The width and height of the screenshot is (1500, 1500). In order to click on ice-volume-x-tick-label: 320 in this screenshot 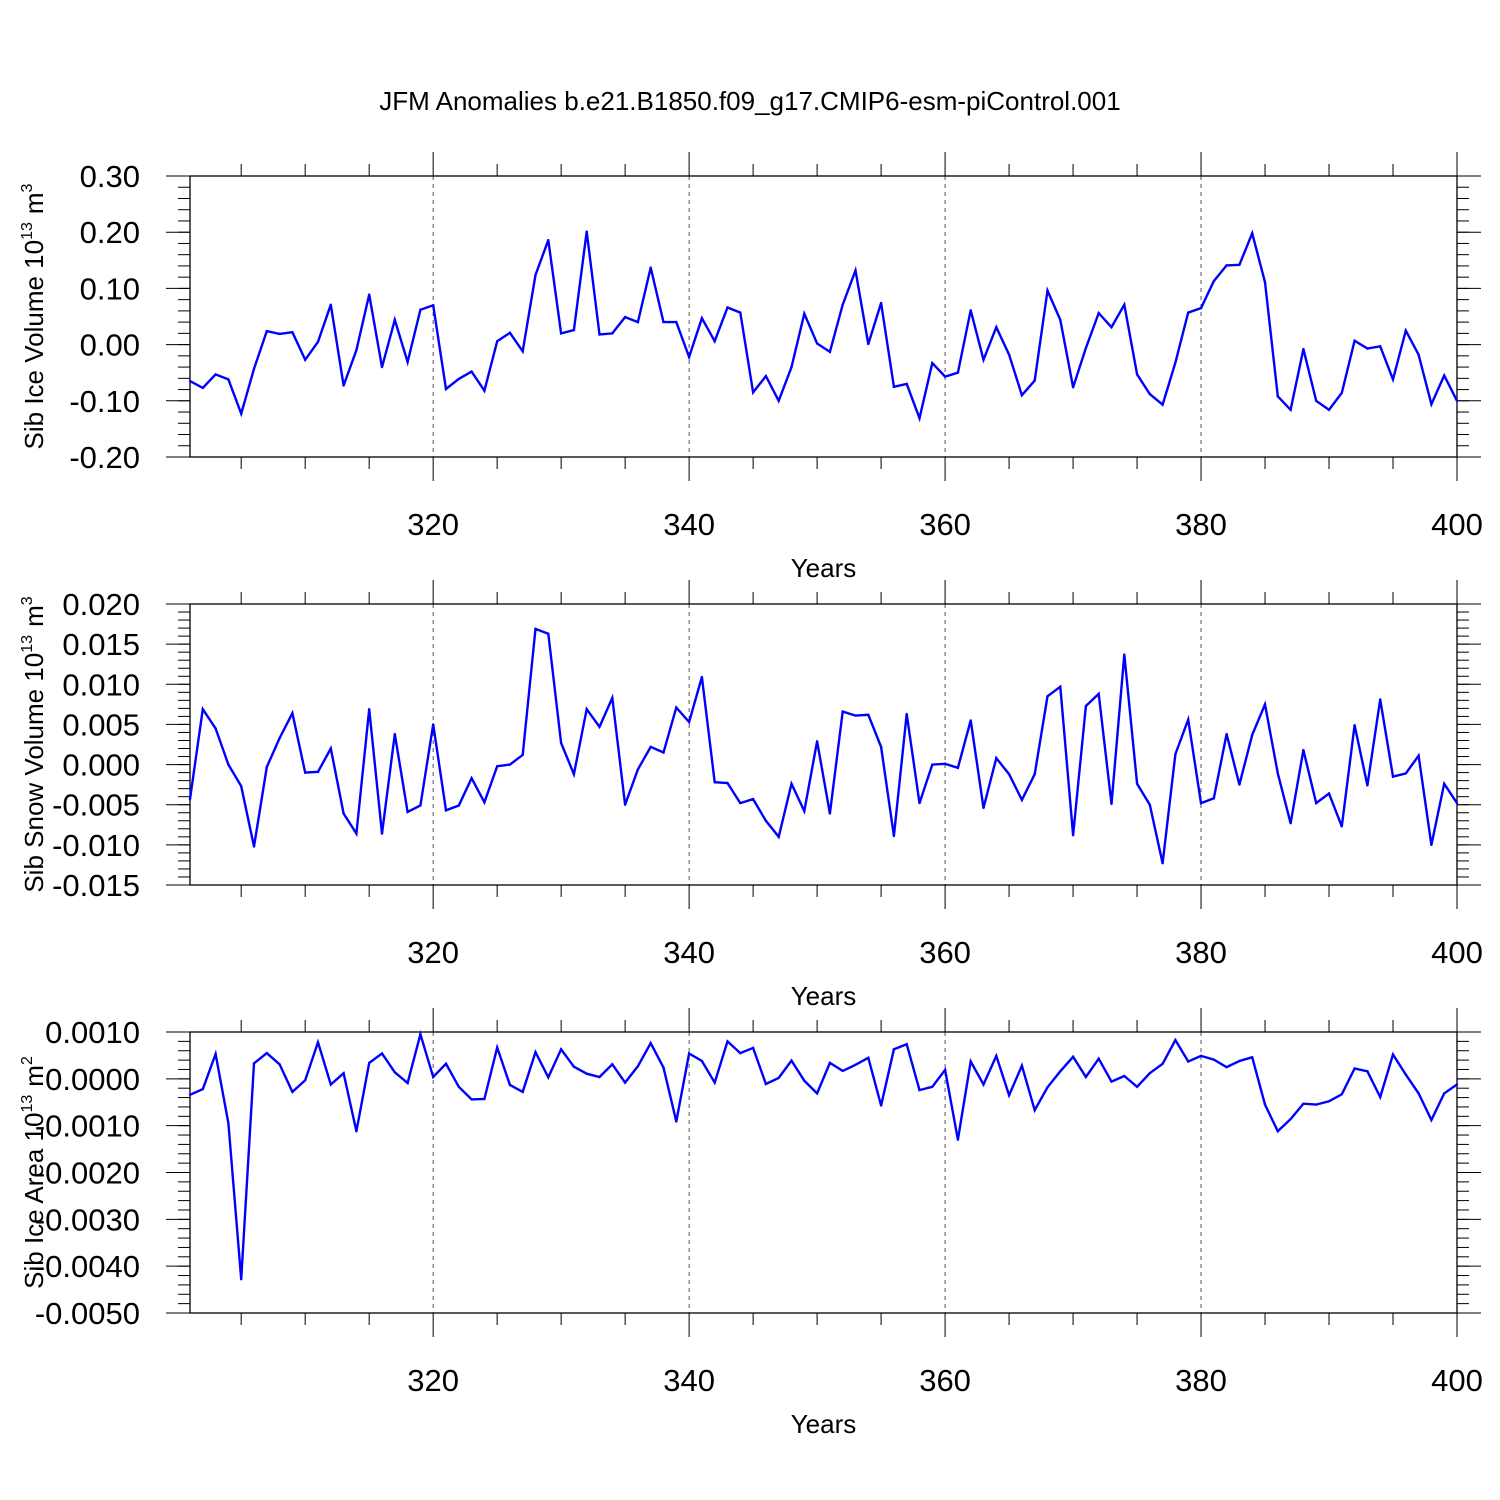, I will do `click(433, 524)`.